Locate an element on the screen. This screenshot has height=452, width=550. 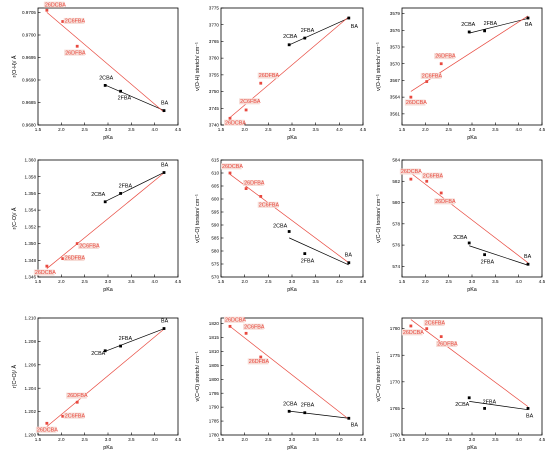
y-tick-label: 1.204 is located at coordinates (31, 388).